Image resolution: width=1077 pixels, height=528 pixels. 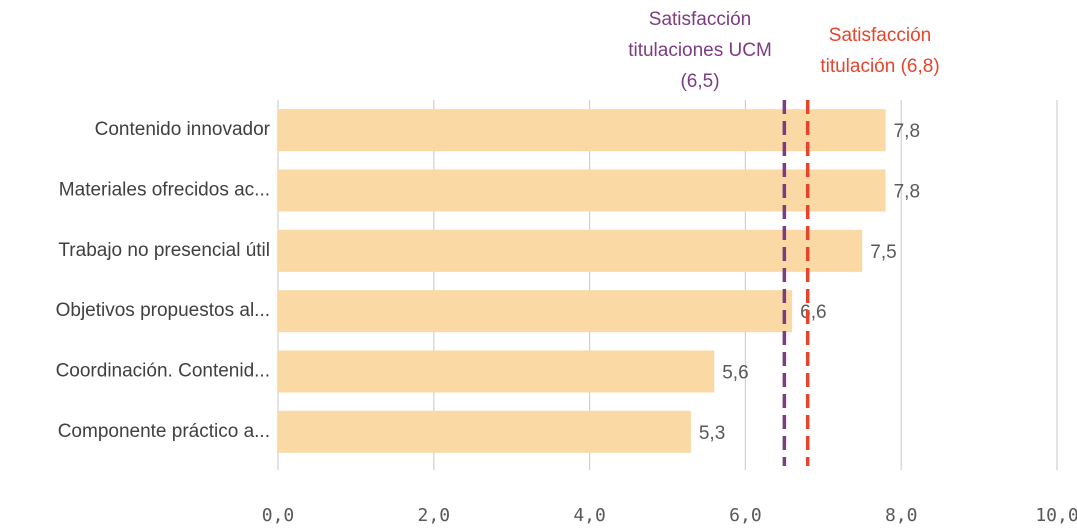 I want to click on x-tick-label: 8,0, so click(x=901, y=515).